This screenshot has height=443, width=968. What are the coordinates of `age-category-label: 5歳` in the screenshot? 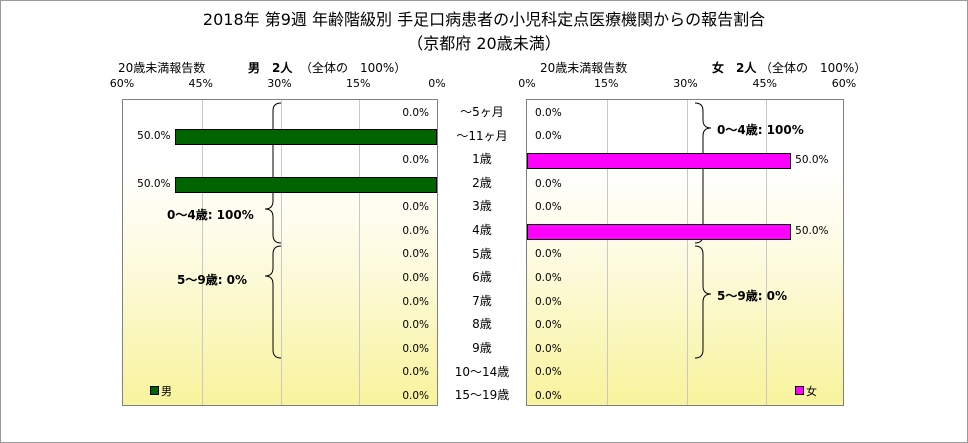 It's located at (482, 253).